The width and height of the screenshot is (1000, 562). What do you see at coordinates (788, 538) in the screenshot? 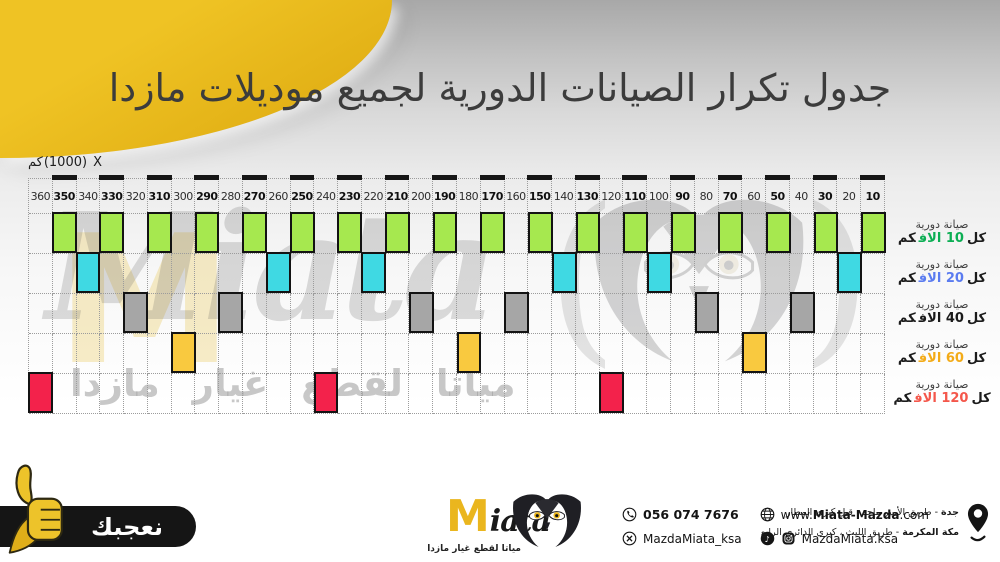
I see `instagram-icon` at bounding box center [788, 538].